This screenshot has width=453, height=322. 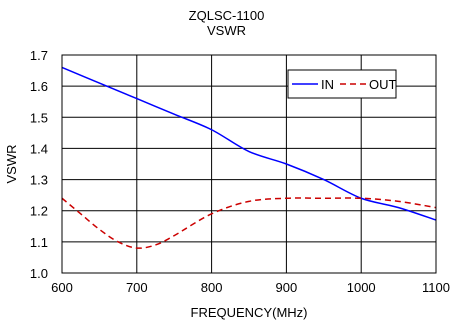 What do you see at coordinates (287, 287) in the screenshot?
I see `x-tick-label: 900` at bounding box center [287, 287].